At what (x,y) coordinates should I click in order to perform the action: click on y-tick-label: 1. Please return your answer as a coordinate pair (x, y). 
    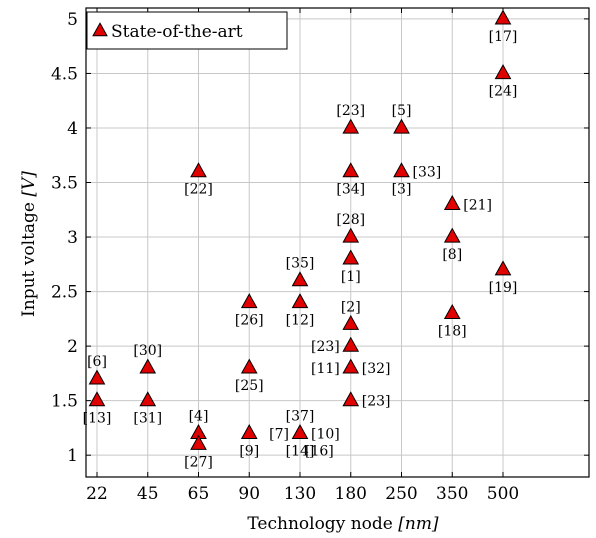
    Looking at the image, I should click on (72, 456).